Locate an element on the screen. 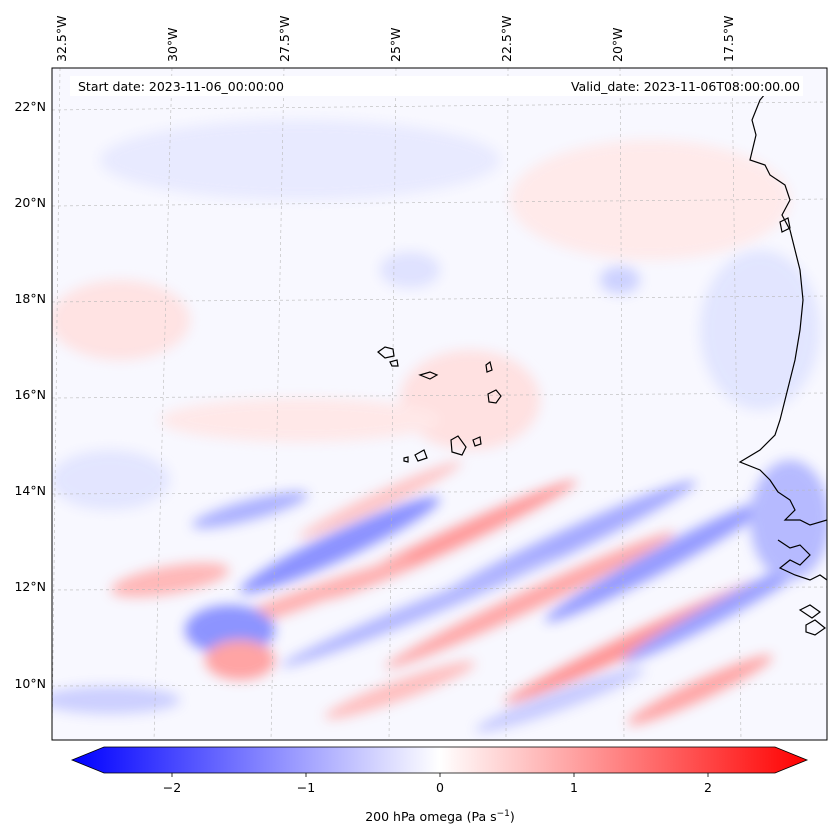  latitude-labels: 22°N 20°N 18°N 16°N 14°N 12°N 10°N is located at coordinates (30, 395).